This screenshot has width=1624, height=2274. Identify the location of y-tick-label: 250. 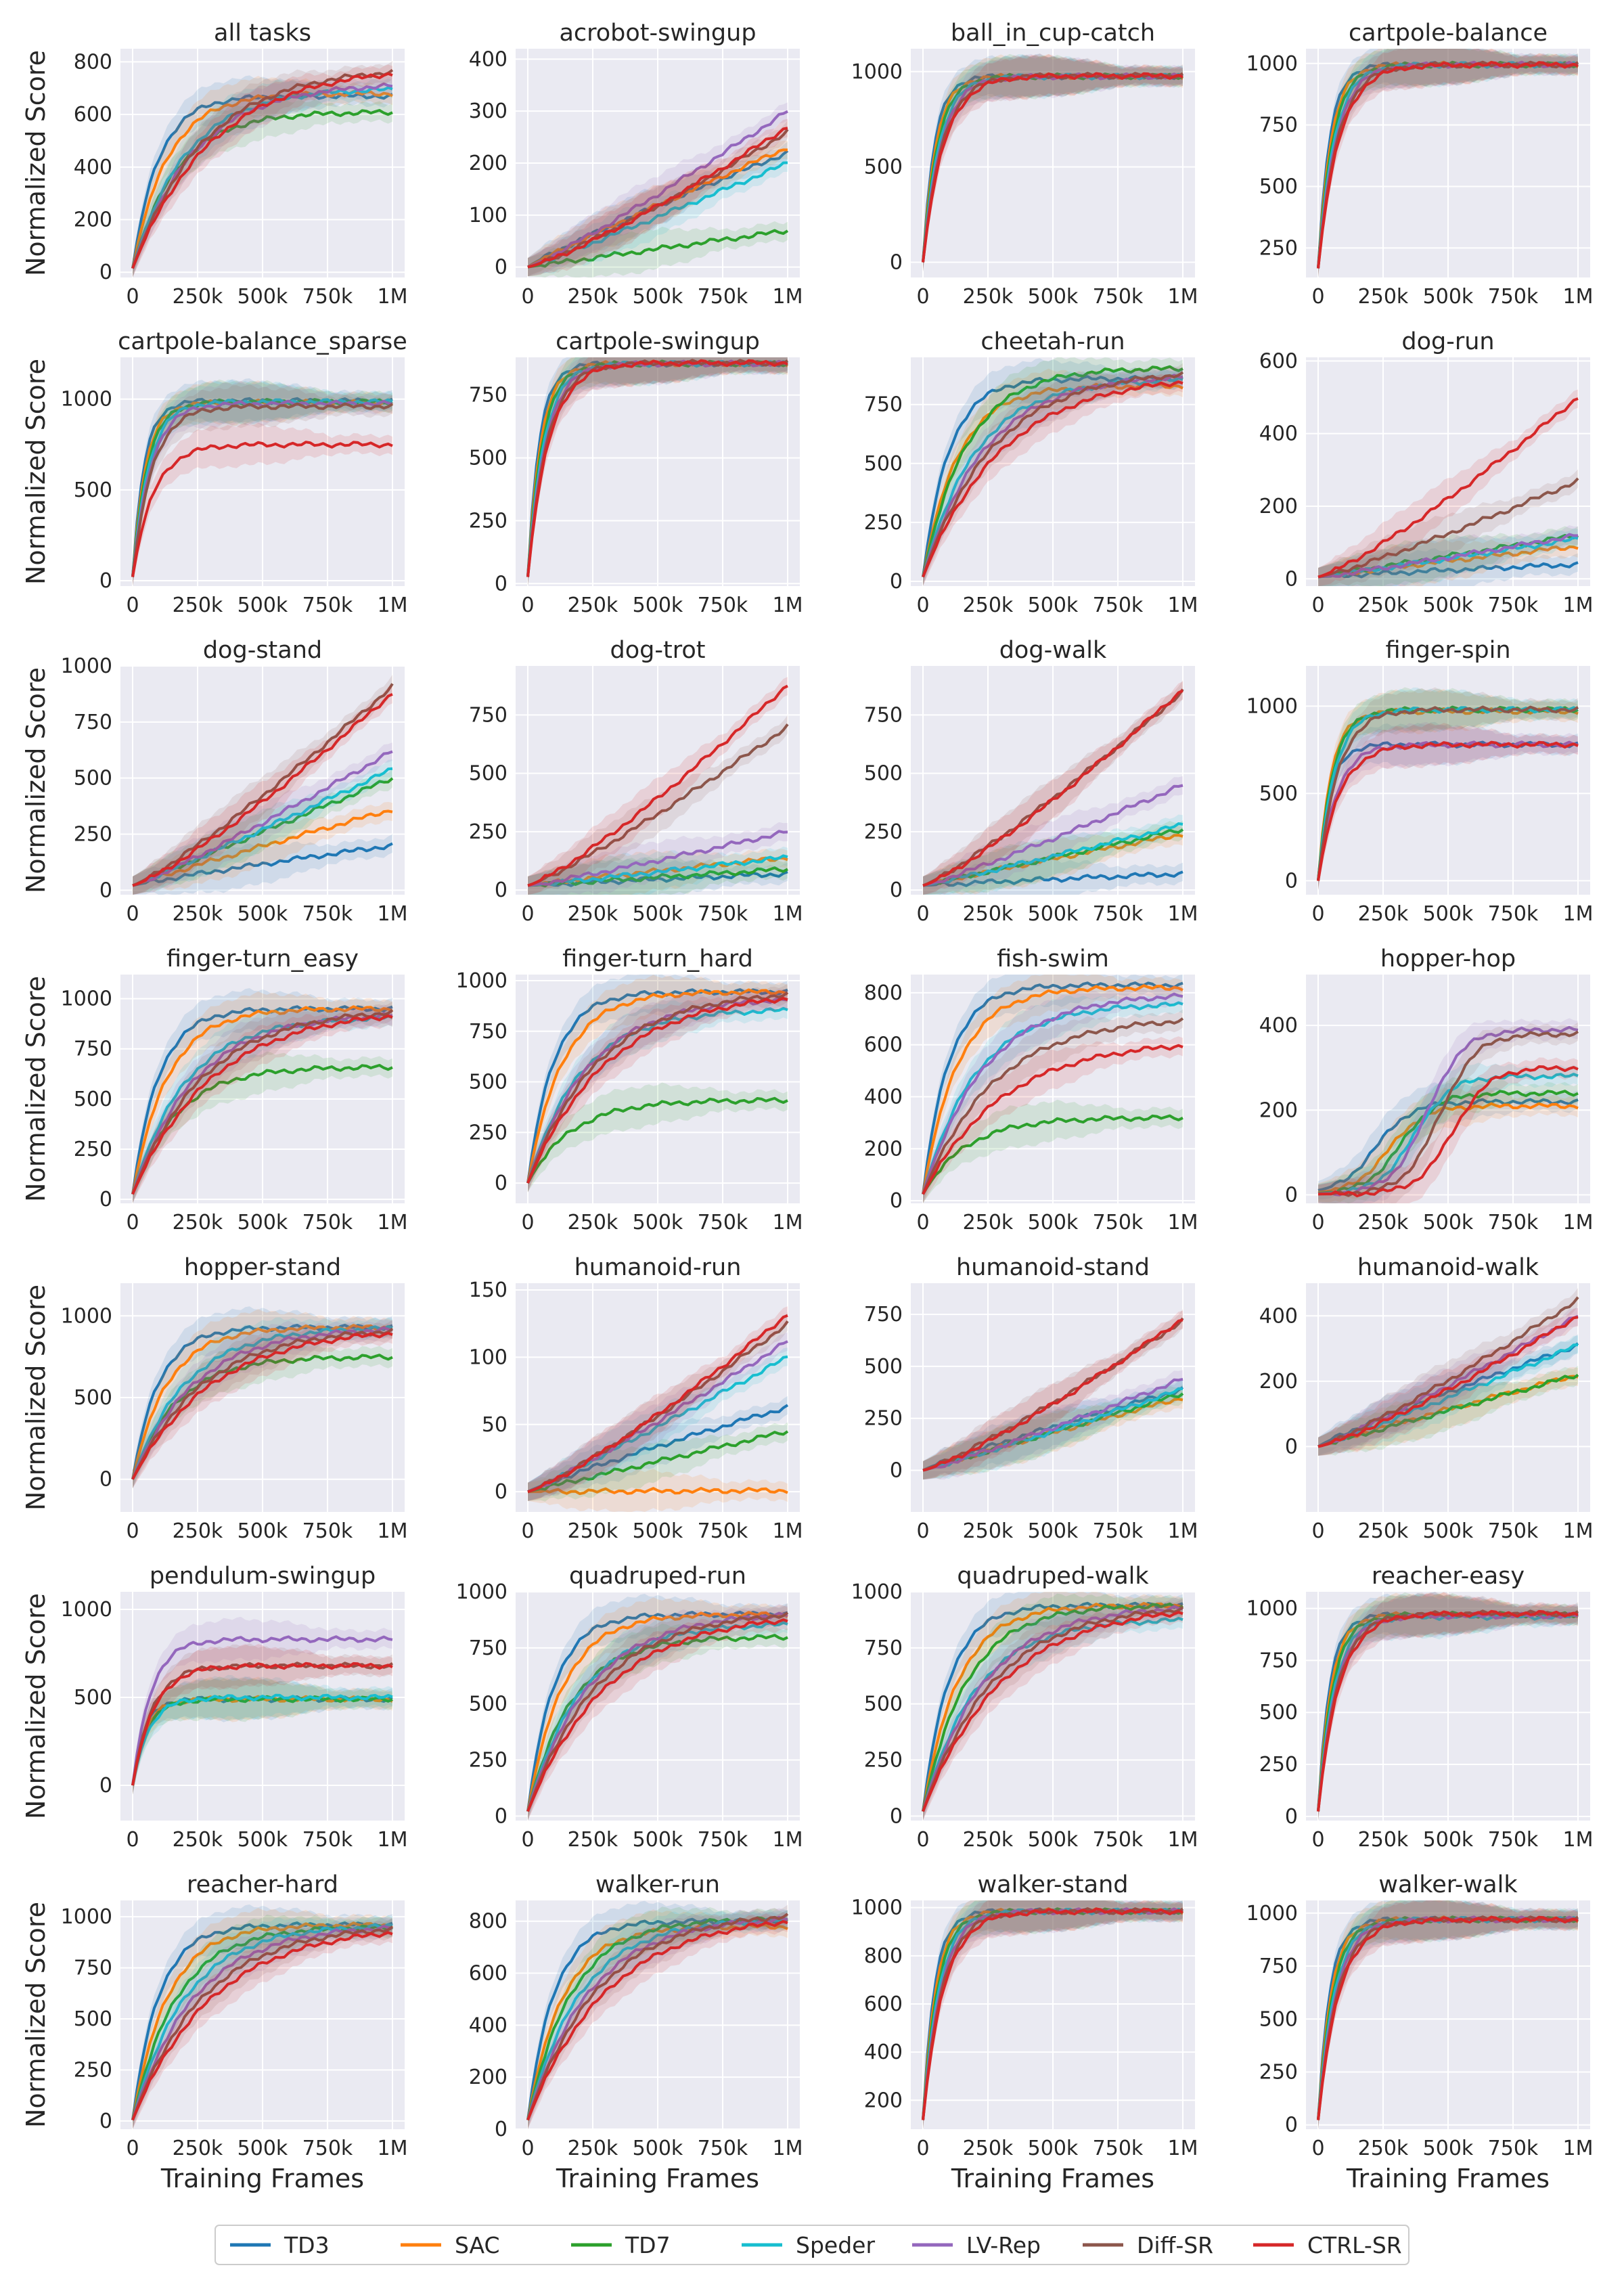
(93, 1149).